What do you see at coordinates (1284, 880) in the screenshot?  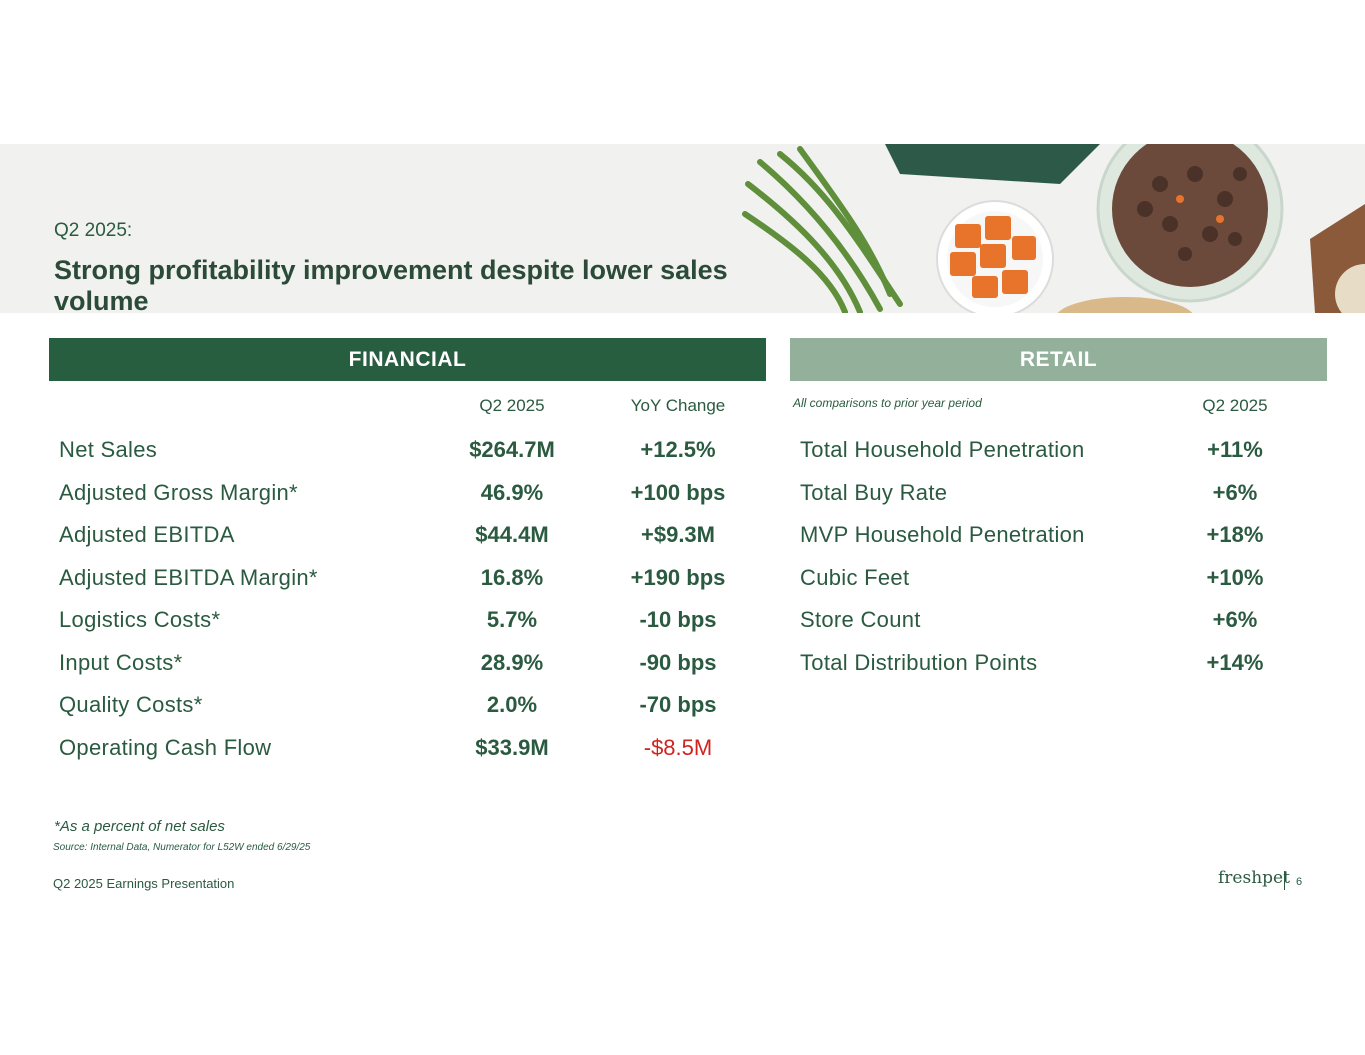 I see `divider` at bounding box center [1284, 880].